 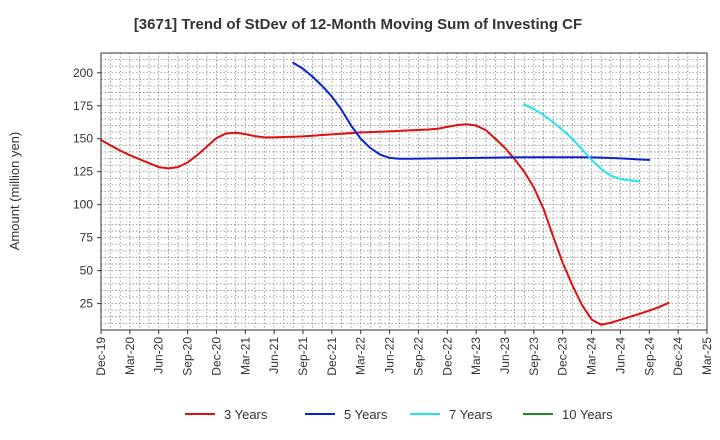 What do you see at coordinates (130, 356) in the screenshot?
I see `x-tick-label: Mar-20` at bounding box center [130, 356].